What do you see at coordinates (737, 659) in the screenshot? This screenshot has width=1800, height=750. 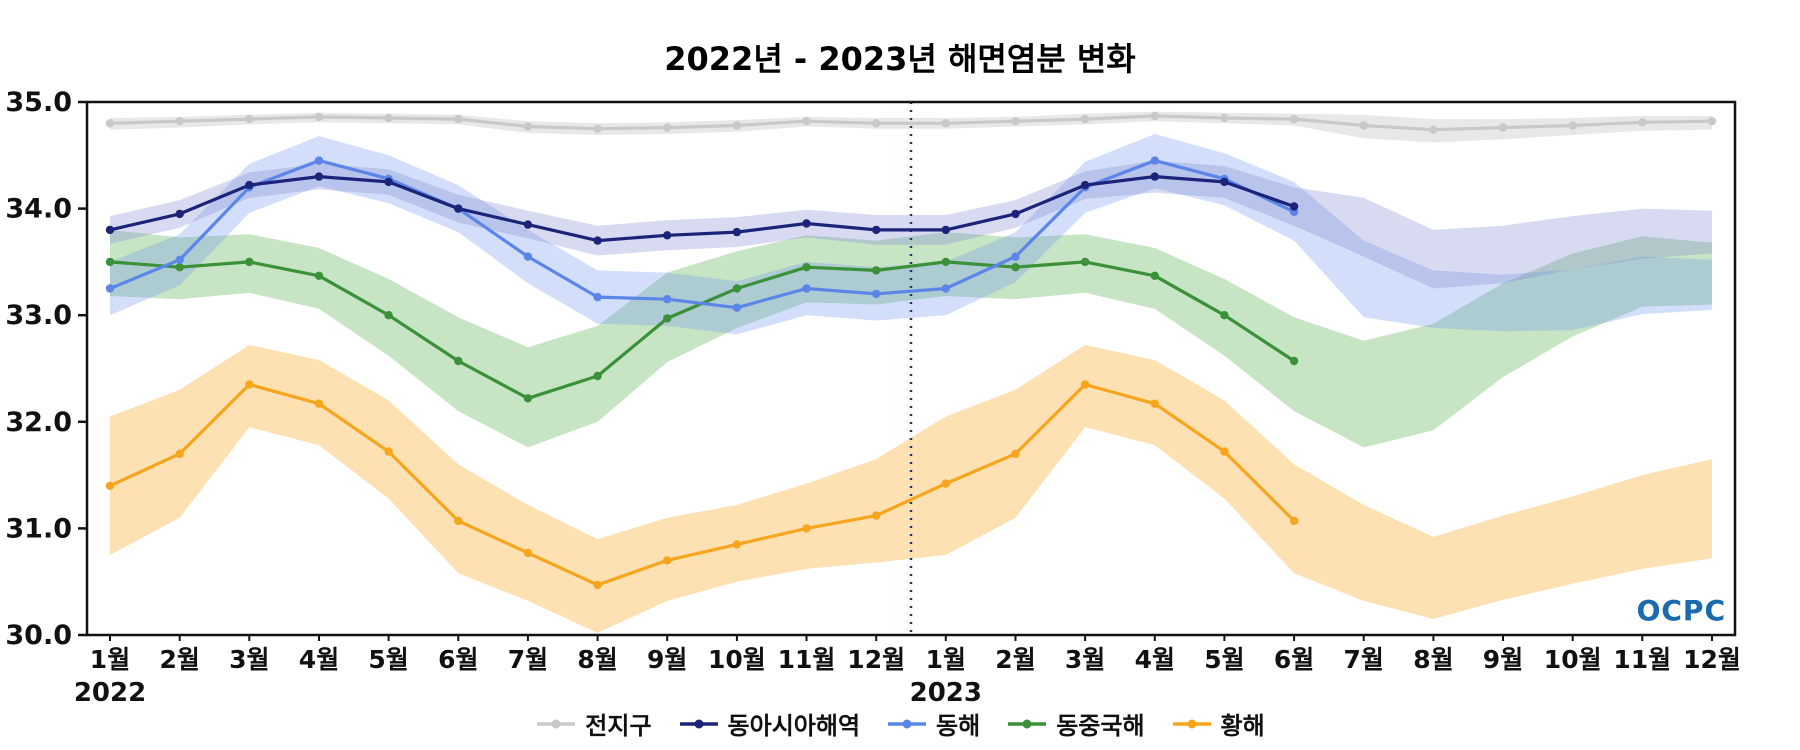 I see `x-tick-label: 10월` at bounding box center [737, 659].